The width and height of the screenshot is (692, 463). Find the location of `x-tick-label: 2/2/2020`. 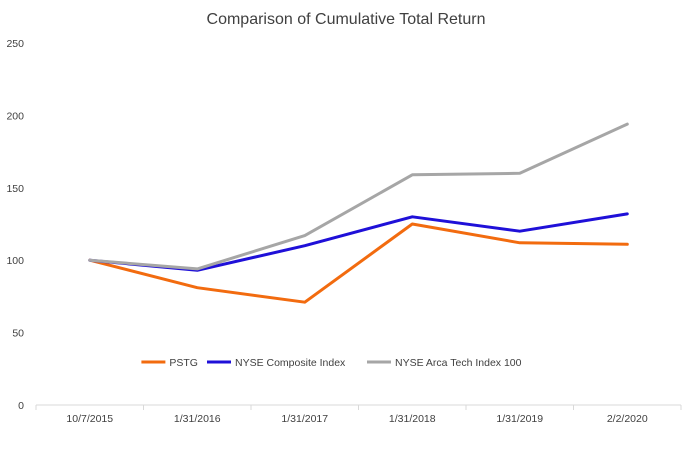

x-tick-label: 2/2/2020 is located at coordinates (627, 419).